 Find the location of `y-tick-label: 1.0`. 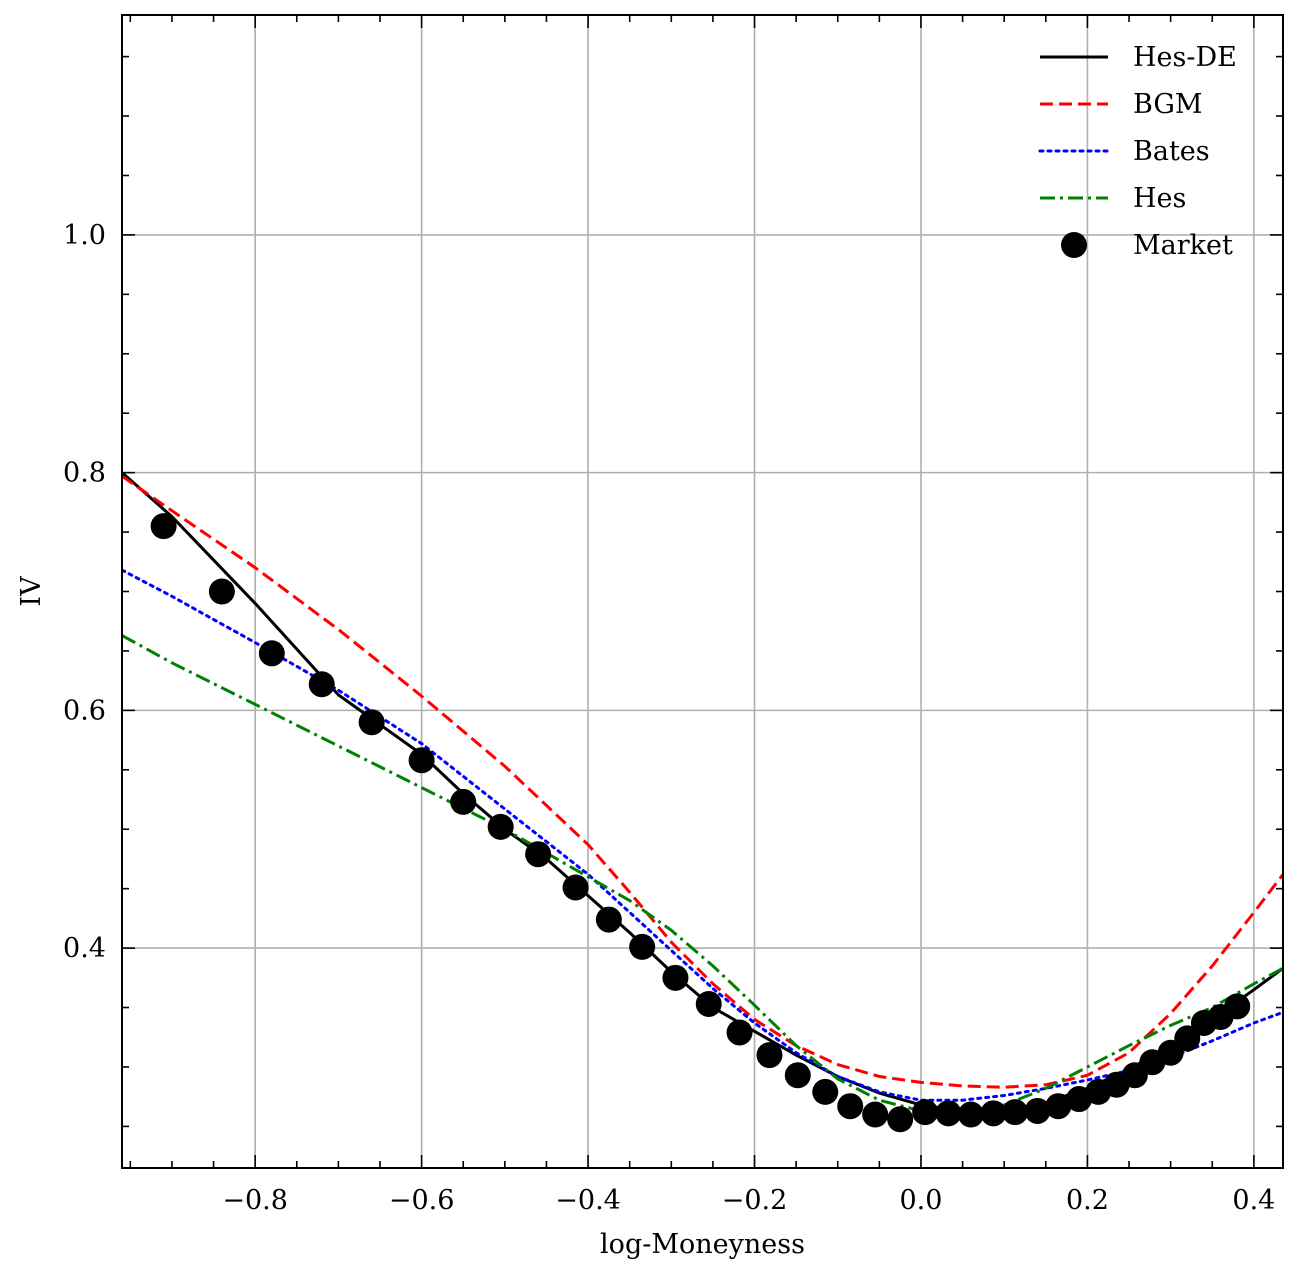

y-tick-label: 1.0 is located at coordinates (84, 235).